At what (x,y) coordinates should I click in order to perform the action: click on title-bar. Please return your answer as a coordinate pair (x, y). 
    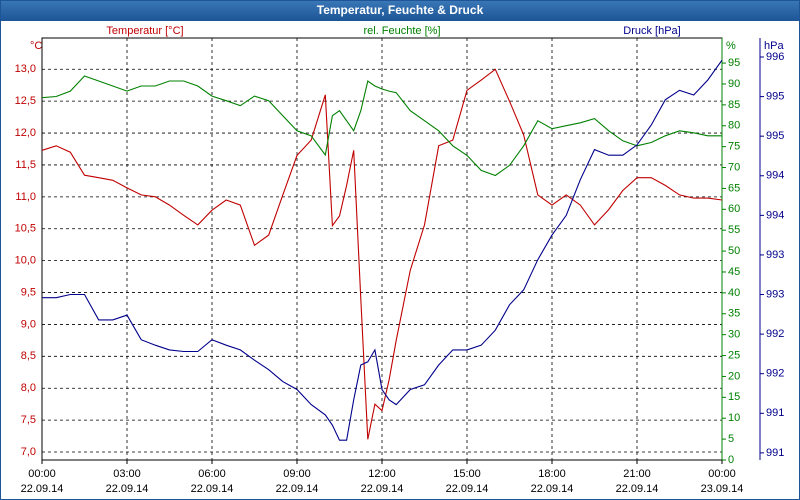
    Looking at the image, I should click on (400, 10).